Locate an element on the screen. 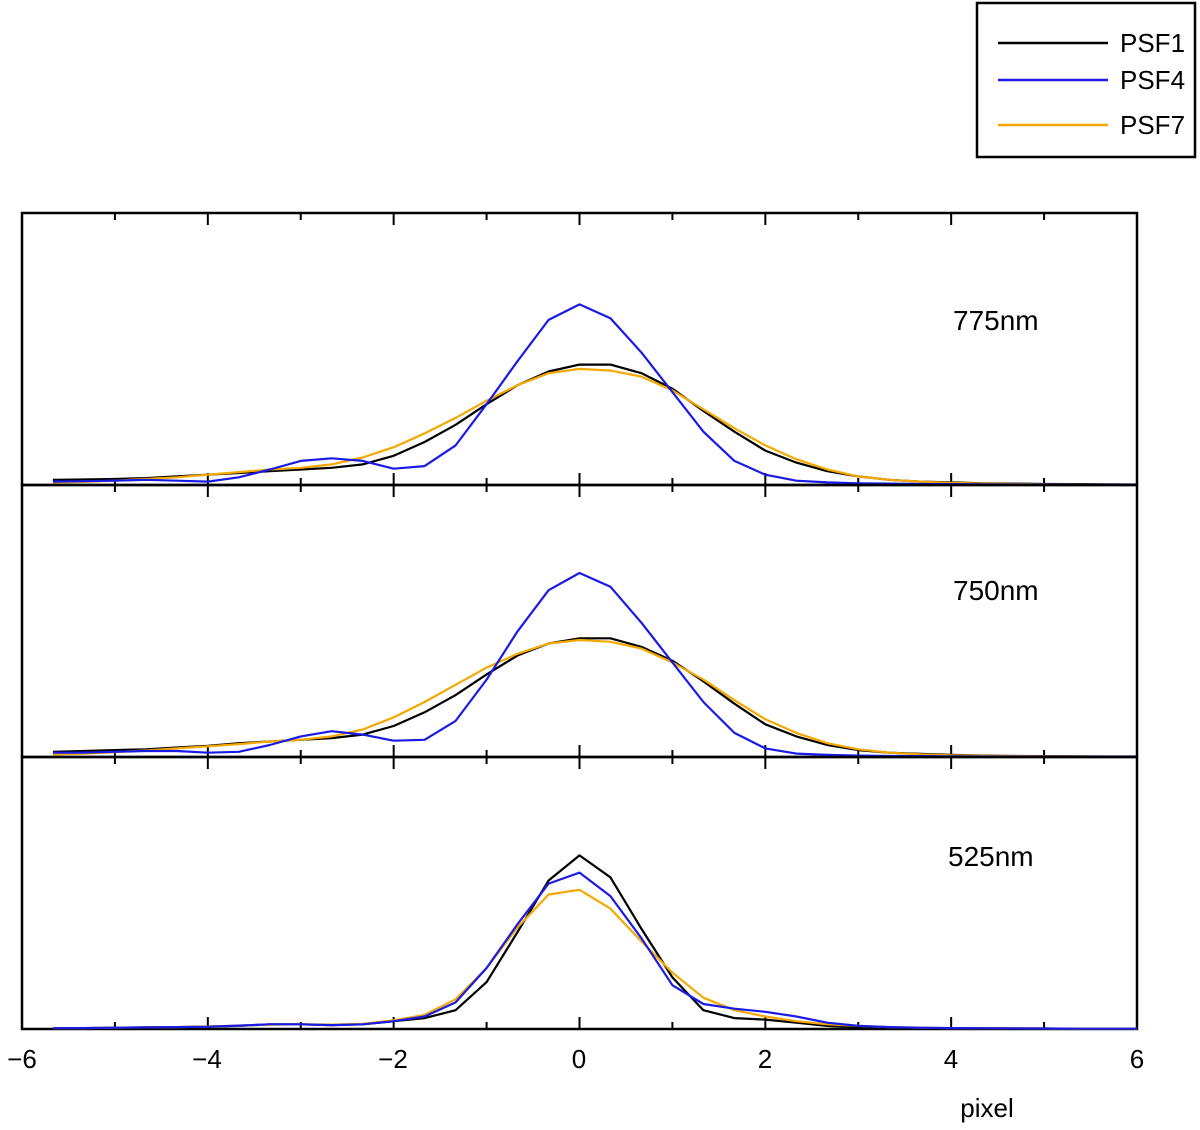  series-line-psf7-775nm is located at coordinates (594, 426).